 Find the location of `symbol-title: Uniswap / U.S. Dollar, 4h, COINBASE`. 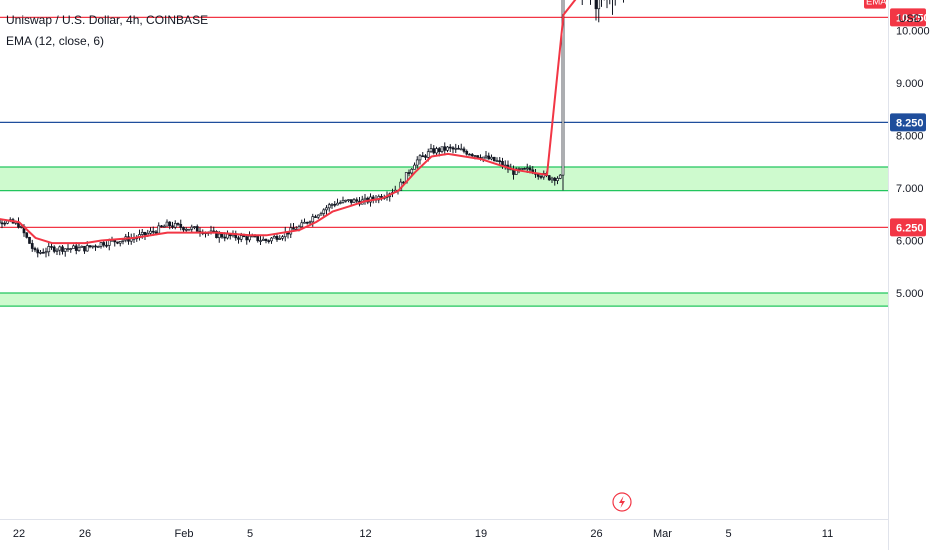

symbol-title: Uniswap / U.S. Dollar, 4h, COINBASE is located at coordinates (107, 20).